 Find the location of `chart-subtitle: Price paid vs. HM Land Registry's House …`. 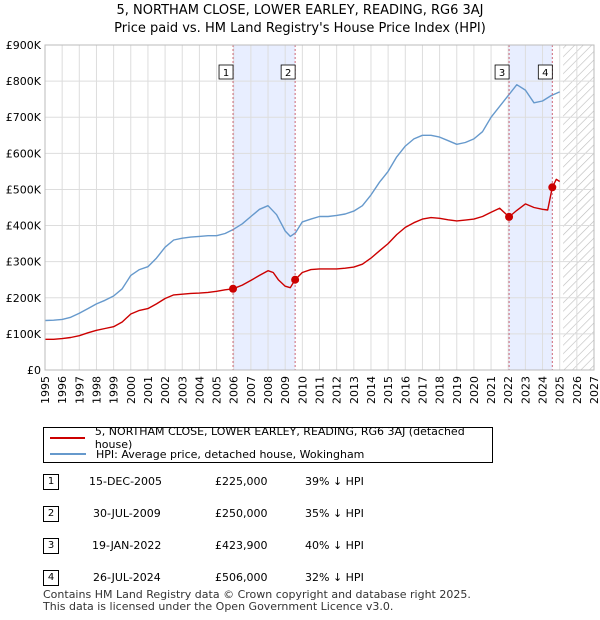

chart-subtitle: Price paid vs. HM Land Registry's House … is located at coordinates (300, 28).